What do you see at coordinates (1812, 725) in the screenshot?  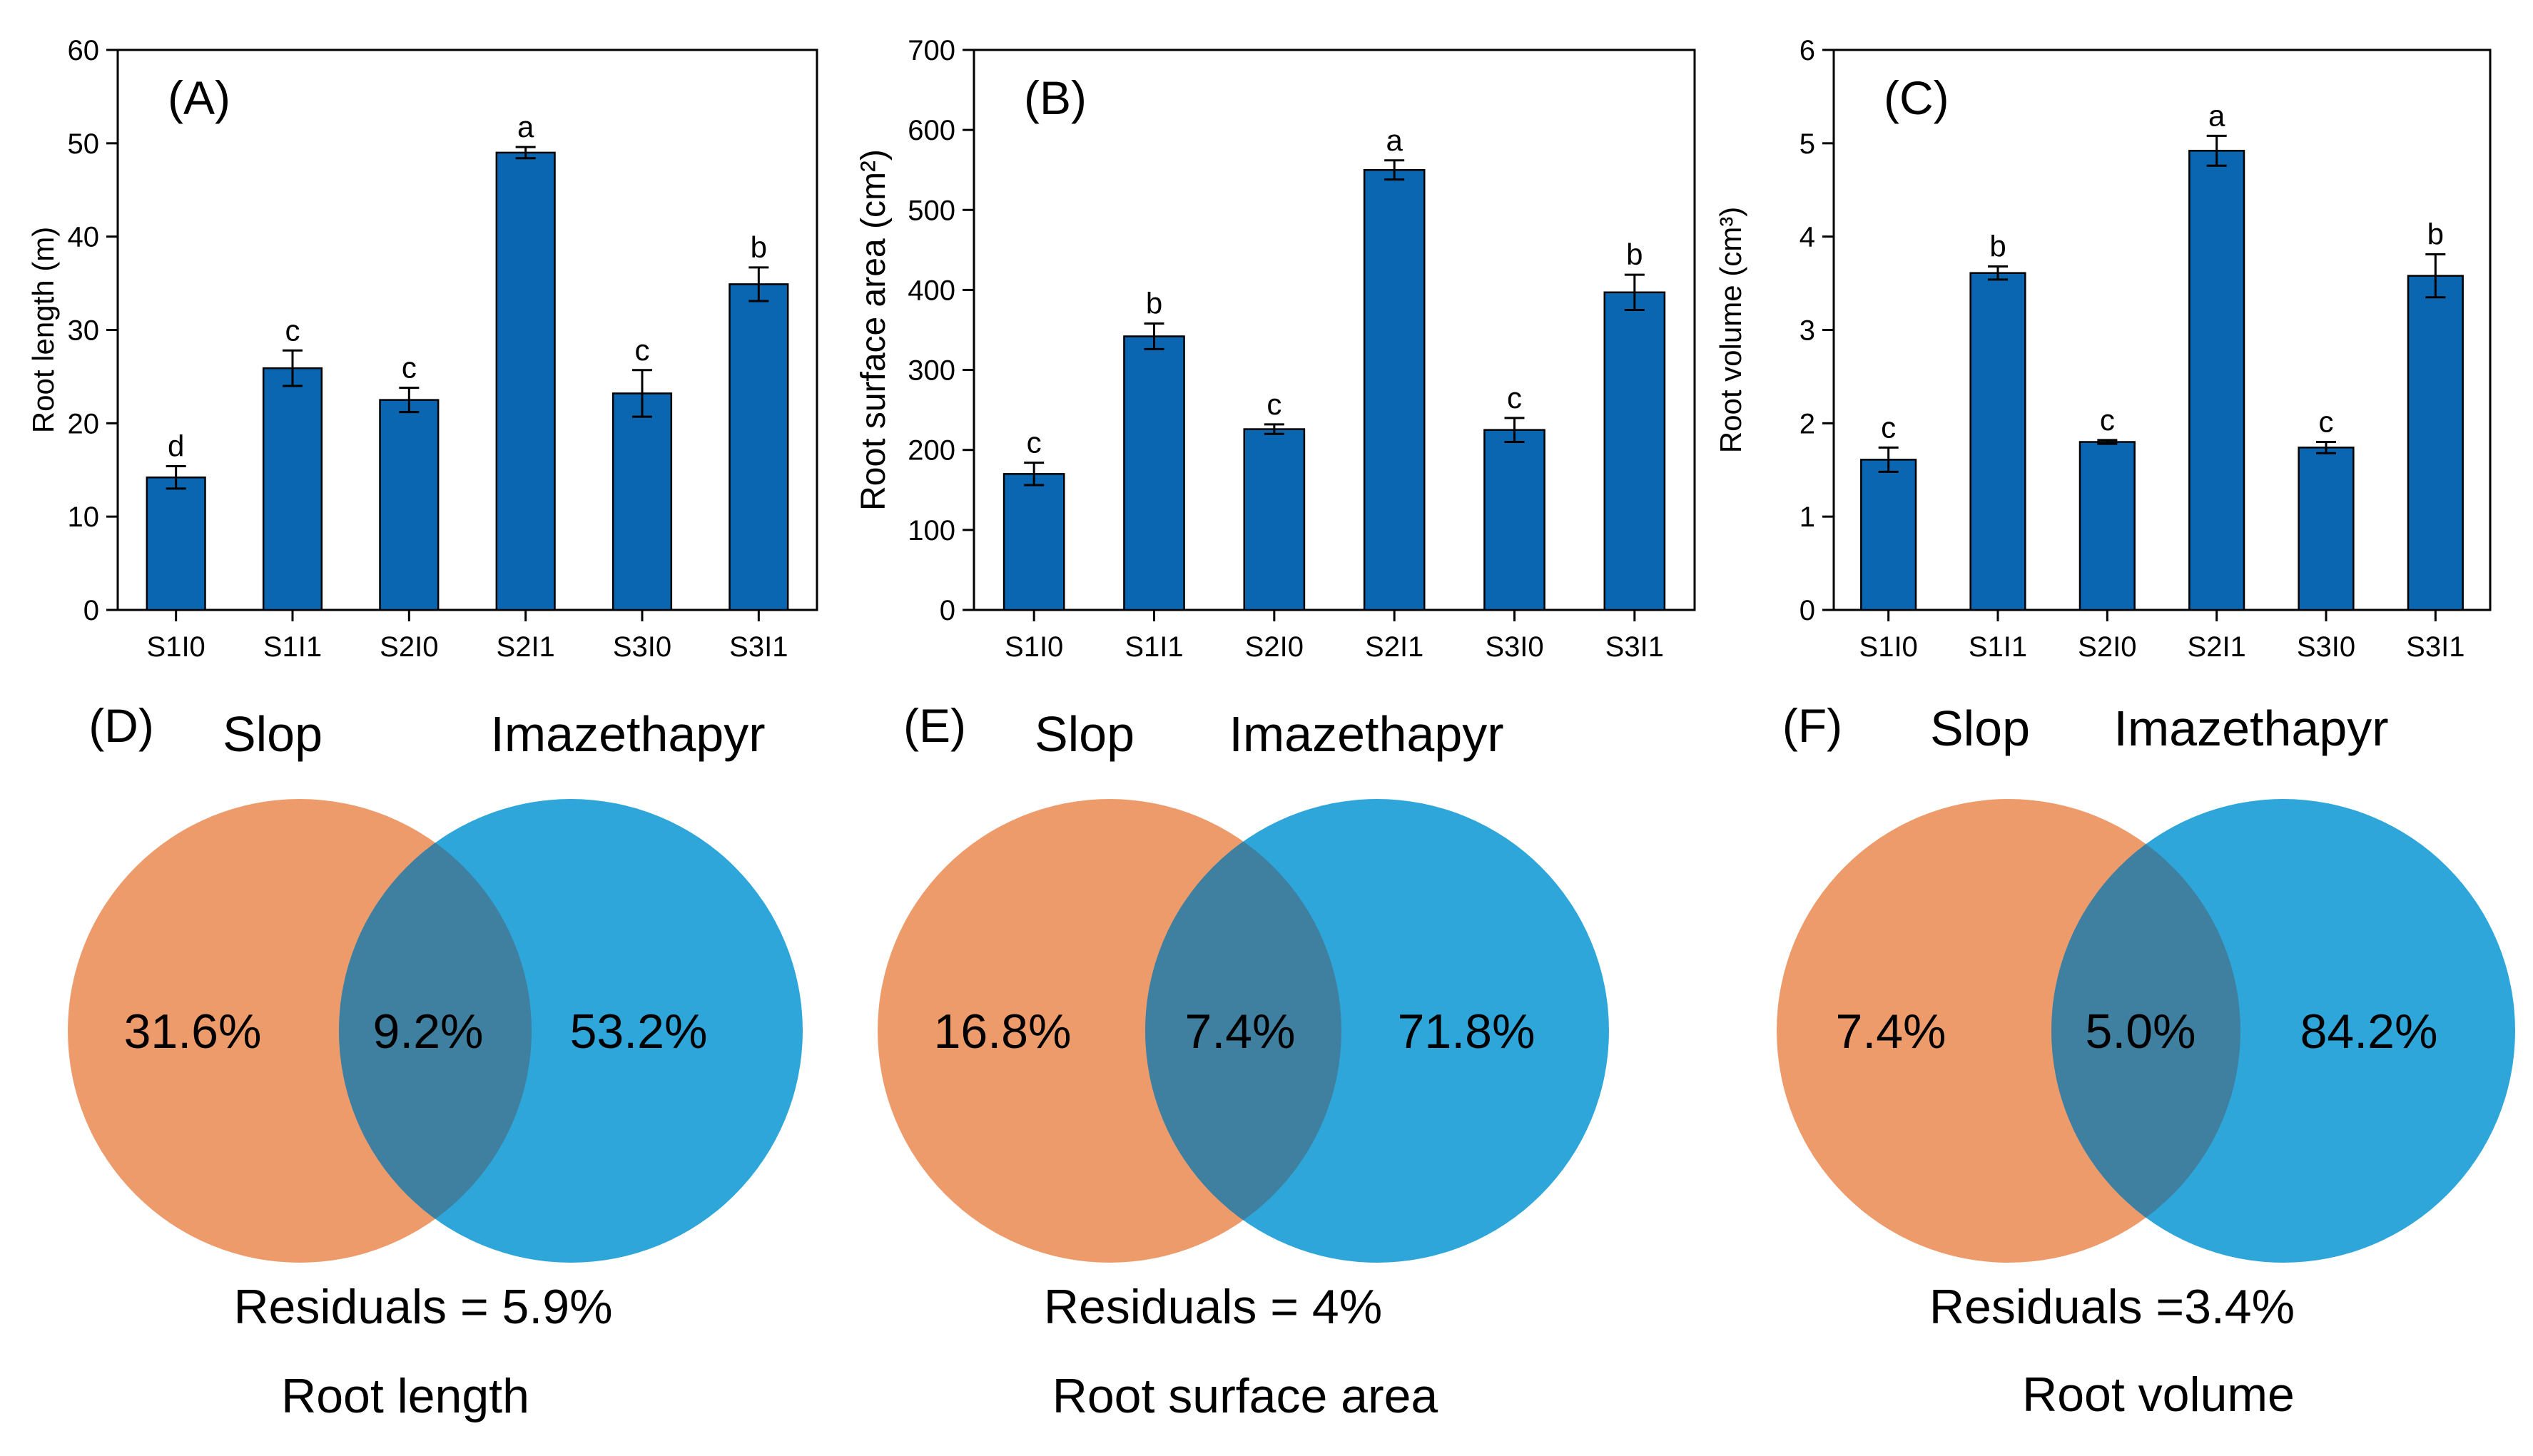 I see `panel-label: (F)` at bounding box center [1812, 725].